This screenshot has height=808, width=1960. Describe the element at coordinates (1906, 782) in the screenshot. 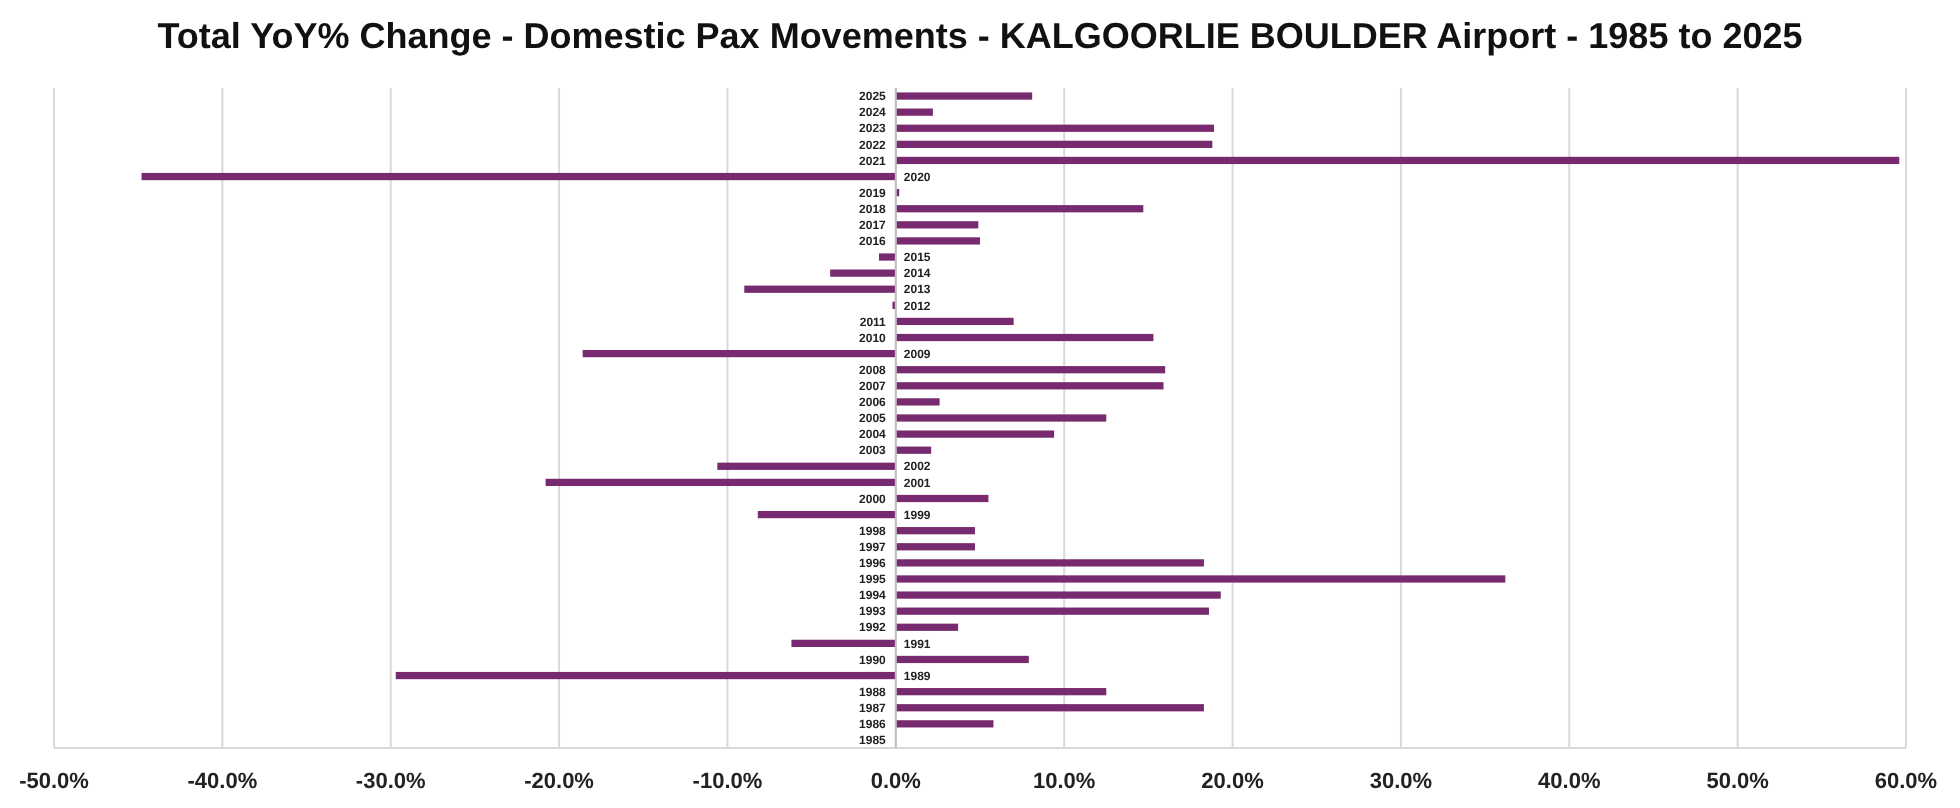

I see `x-tick-label: 60.0%` at that location.